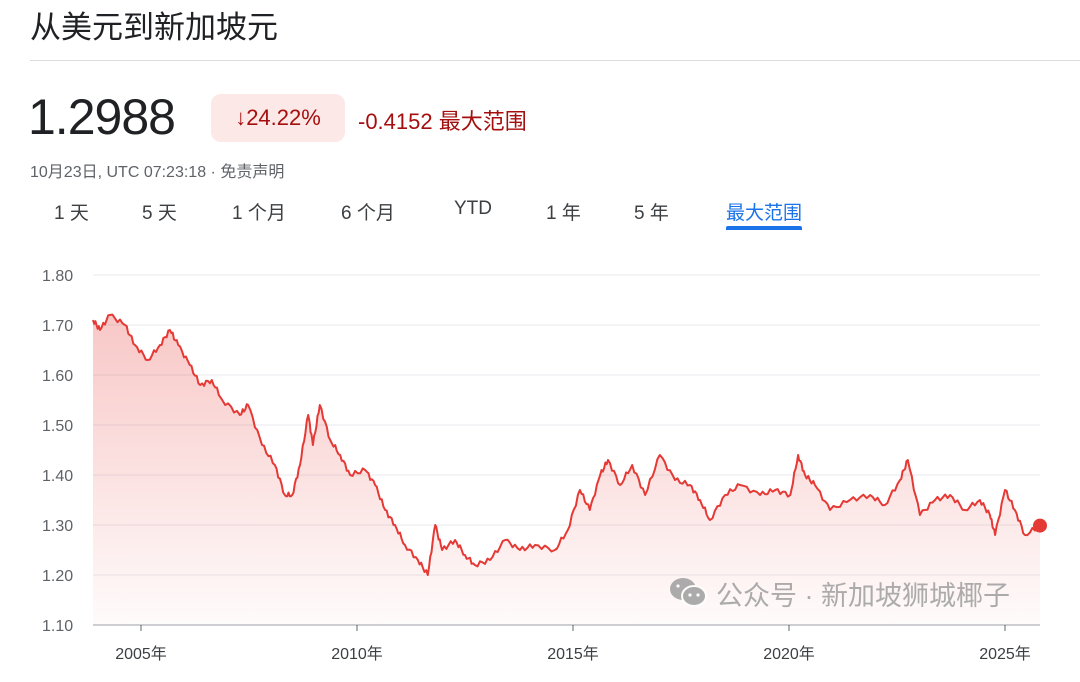  I want to click on tab-5y: 5 年, so click(651, 213).